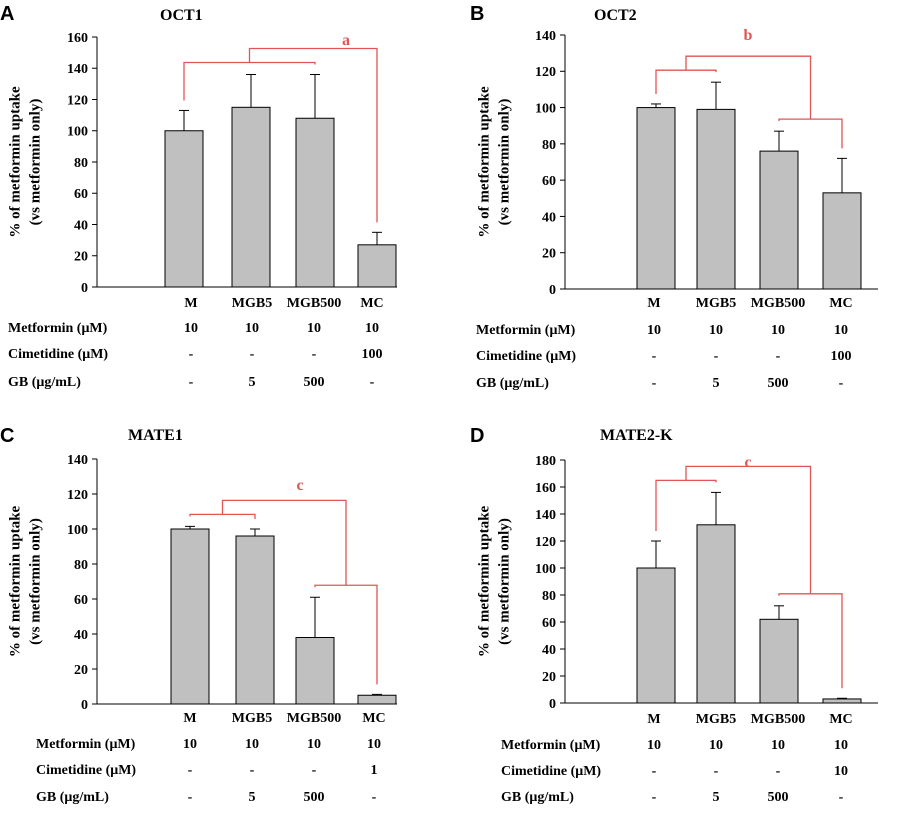 This screenshot has height=817, width=913. Describe the element at coordinates (636, 435) in the screenshot. I see `chart-title: MATE2-K` at that location.